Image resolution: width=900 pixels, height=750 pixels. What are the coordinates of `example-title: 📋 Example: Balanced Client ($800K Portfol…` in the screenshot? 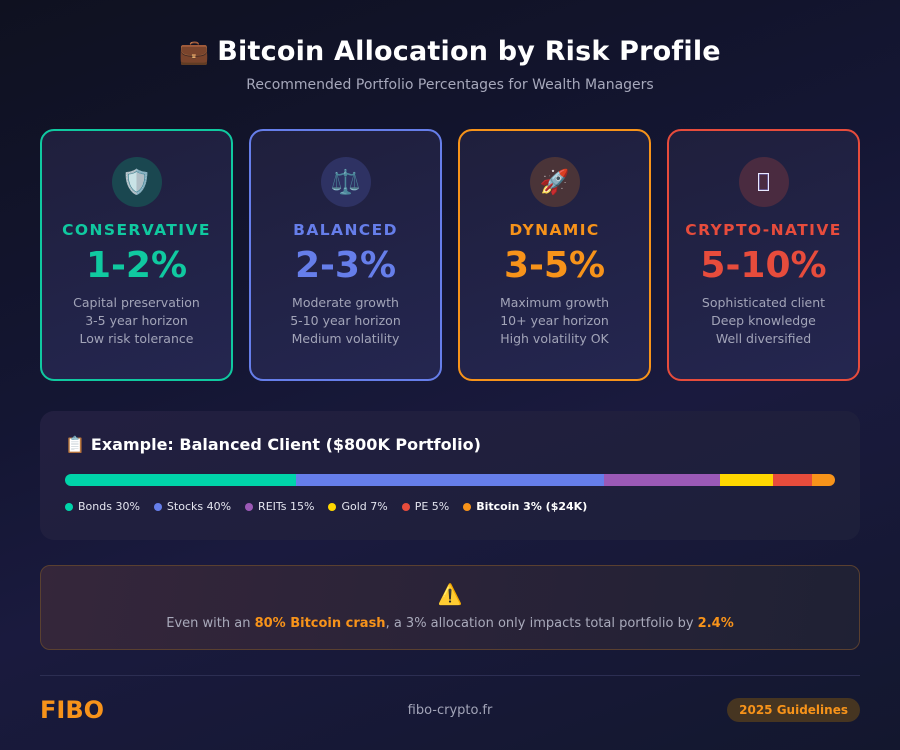 It's located at (450, 444).